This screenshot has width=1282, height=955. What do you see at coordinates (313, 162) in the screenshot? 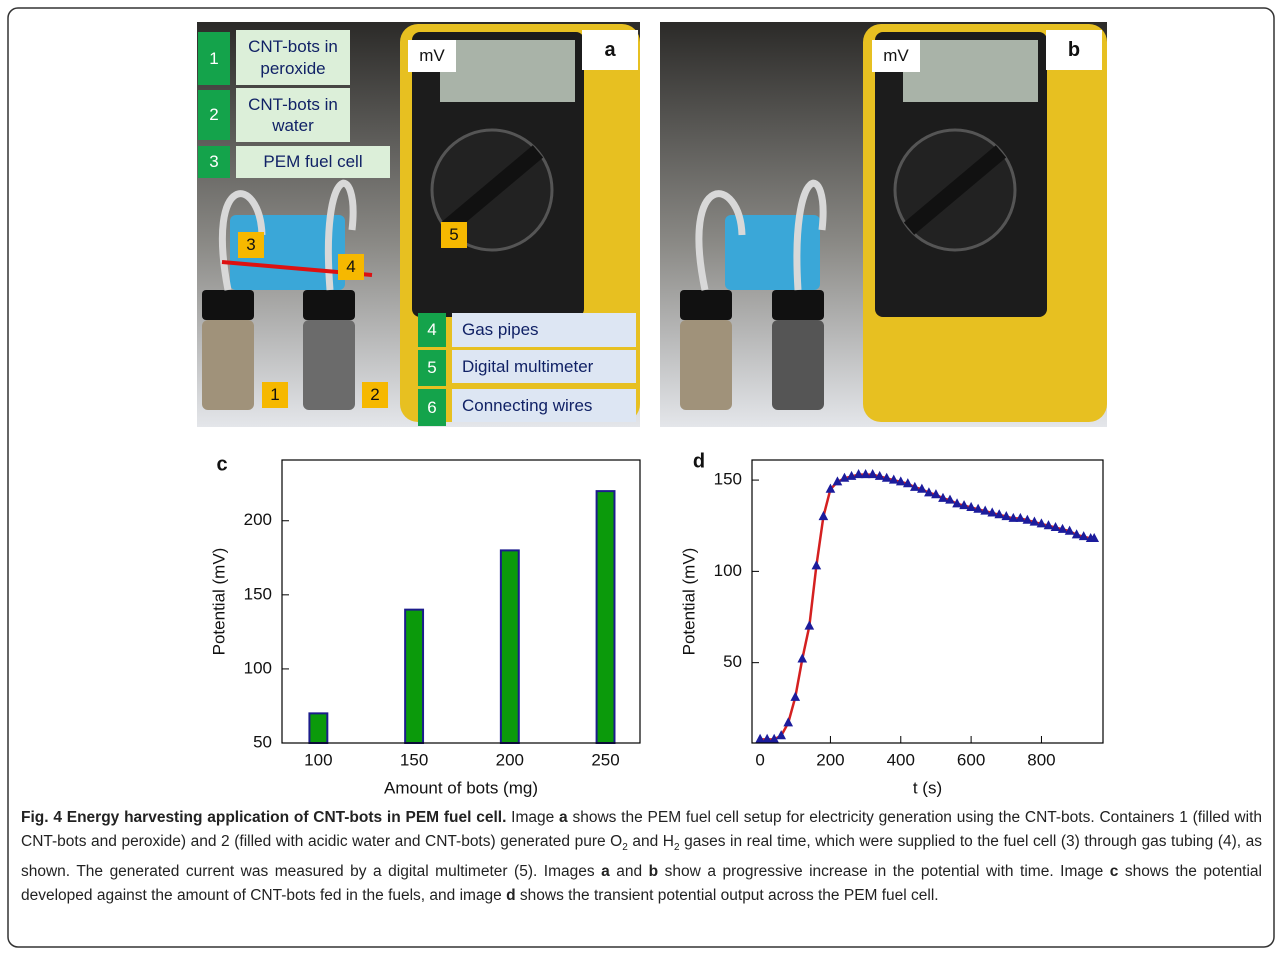
I see `legend-label: PEM fuel cell` at bounding box center [313, 162].